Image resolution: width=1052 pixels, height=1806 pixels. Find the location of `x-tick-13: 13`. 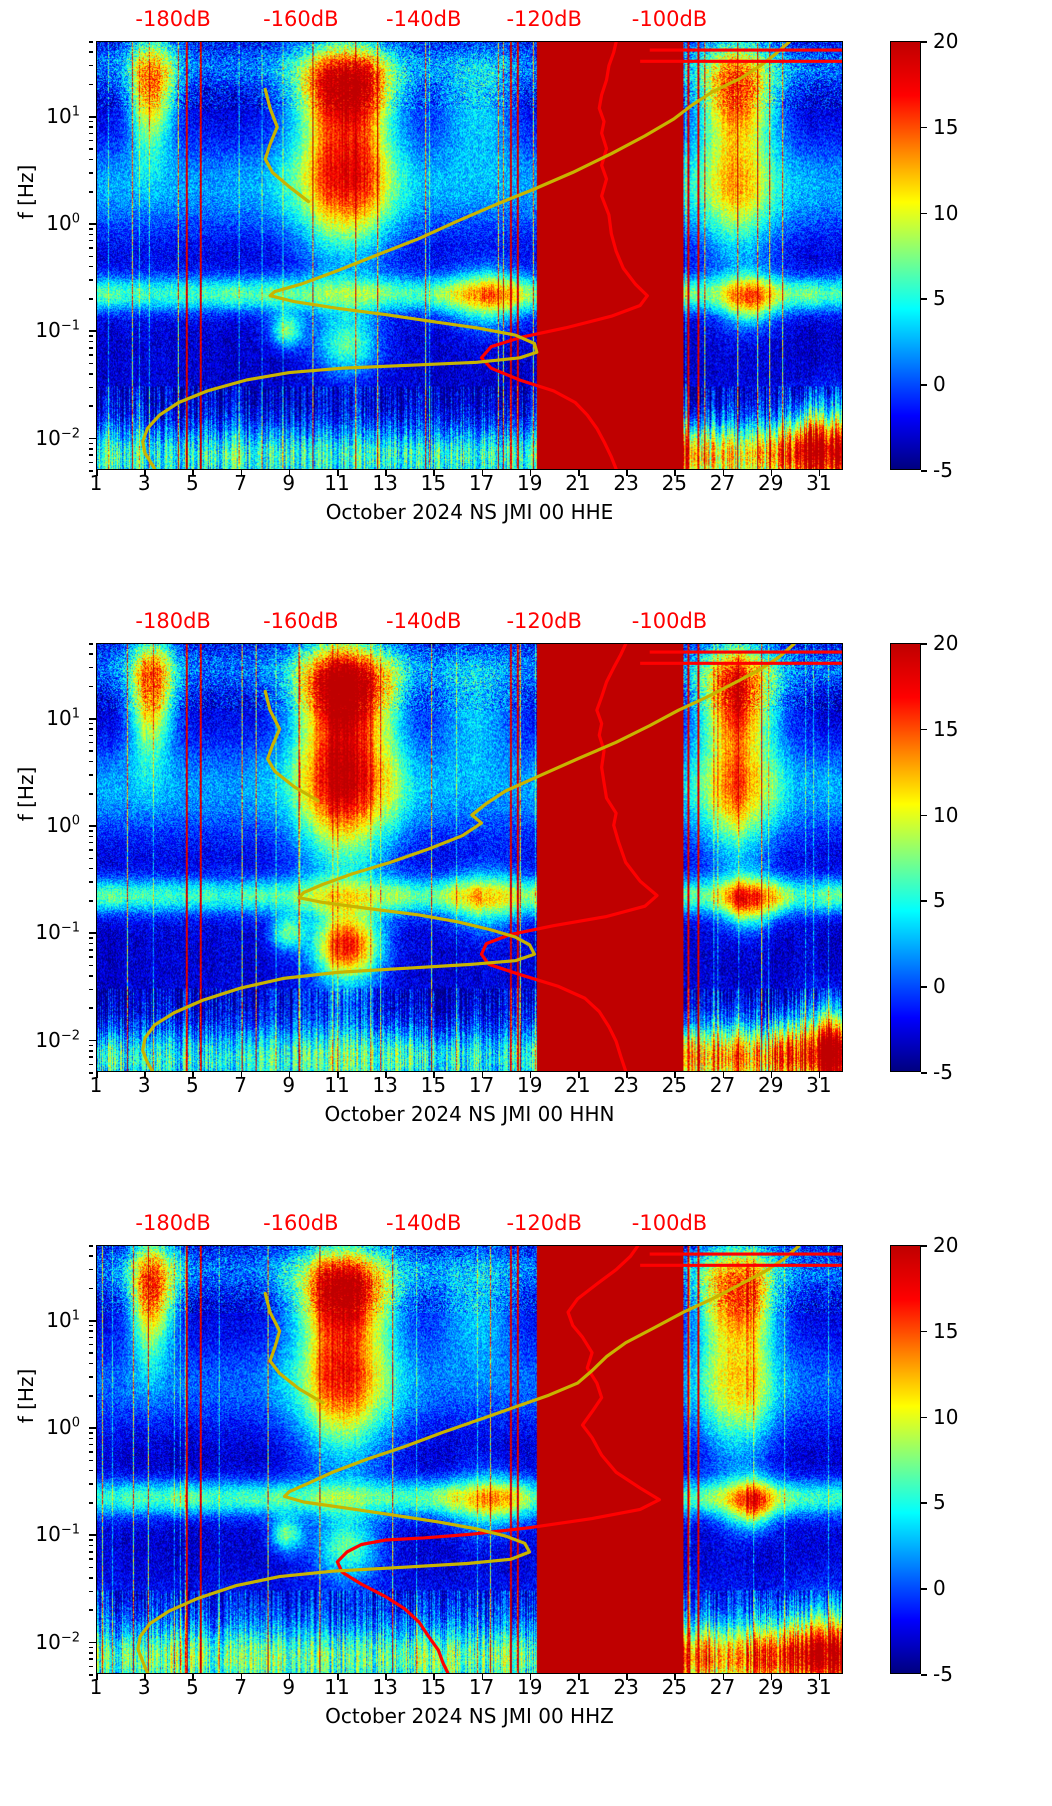

x-tick-13: 13 is located at coordinates (385, 483).